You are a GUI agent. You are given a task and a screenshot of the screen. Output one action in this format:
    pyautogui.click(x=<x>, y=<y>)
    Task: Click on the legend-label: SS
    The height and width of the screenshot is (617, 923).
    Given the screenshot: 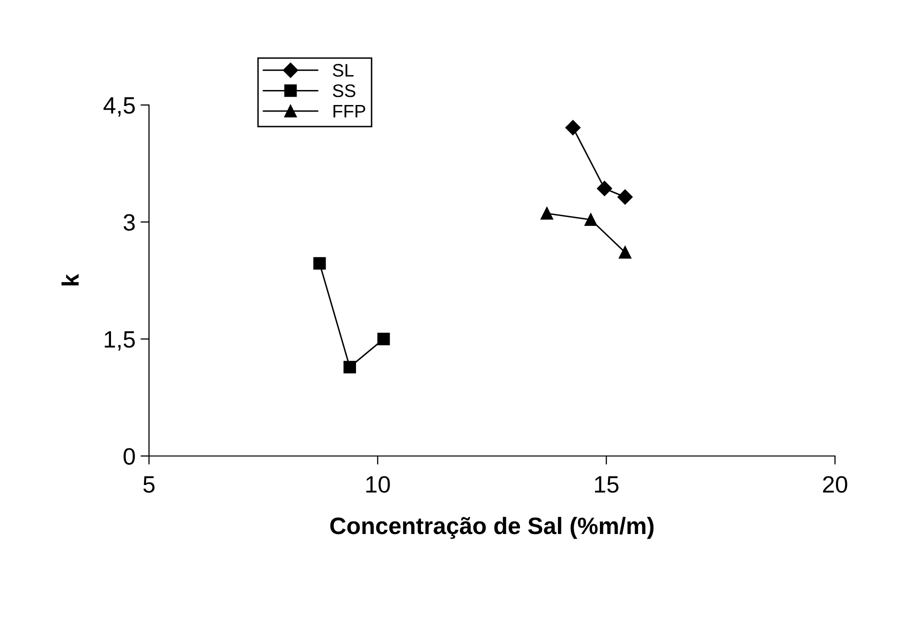 What is the action you would take?
    pyautogui.click(x=344, y=91)
    